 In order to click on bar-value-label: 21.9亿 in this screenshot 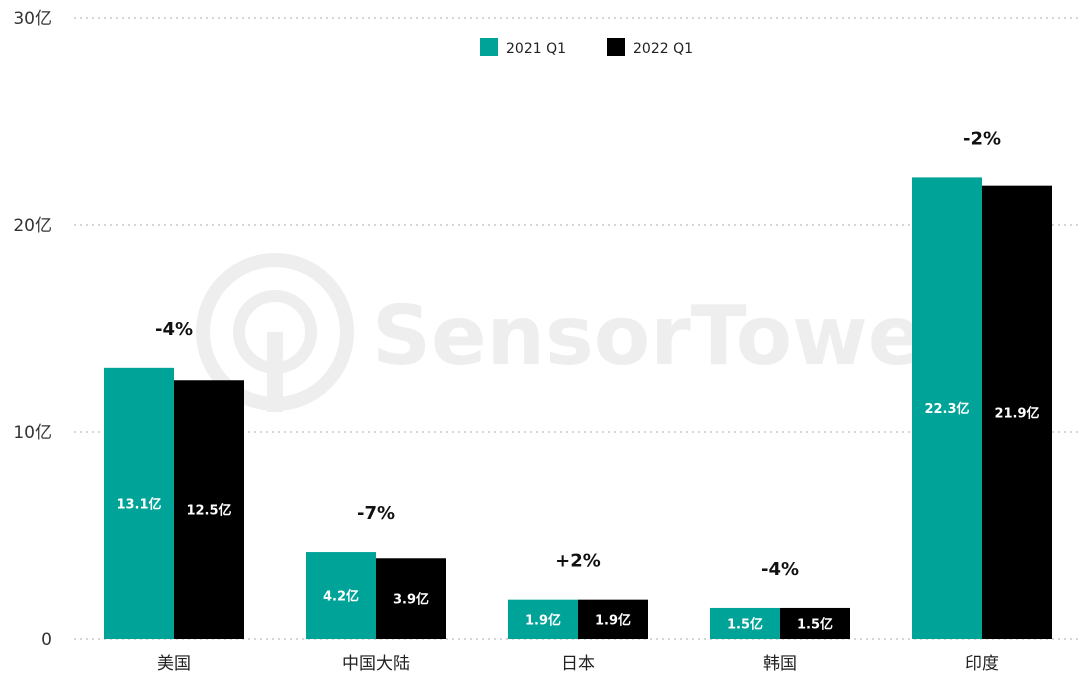, I will do `click(1016, 413)`.